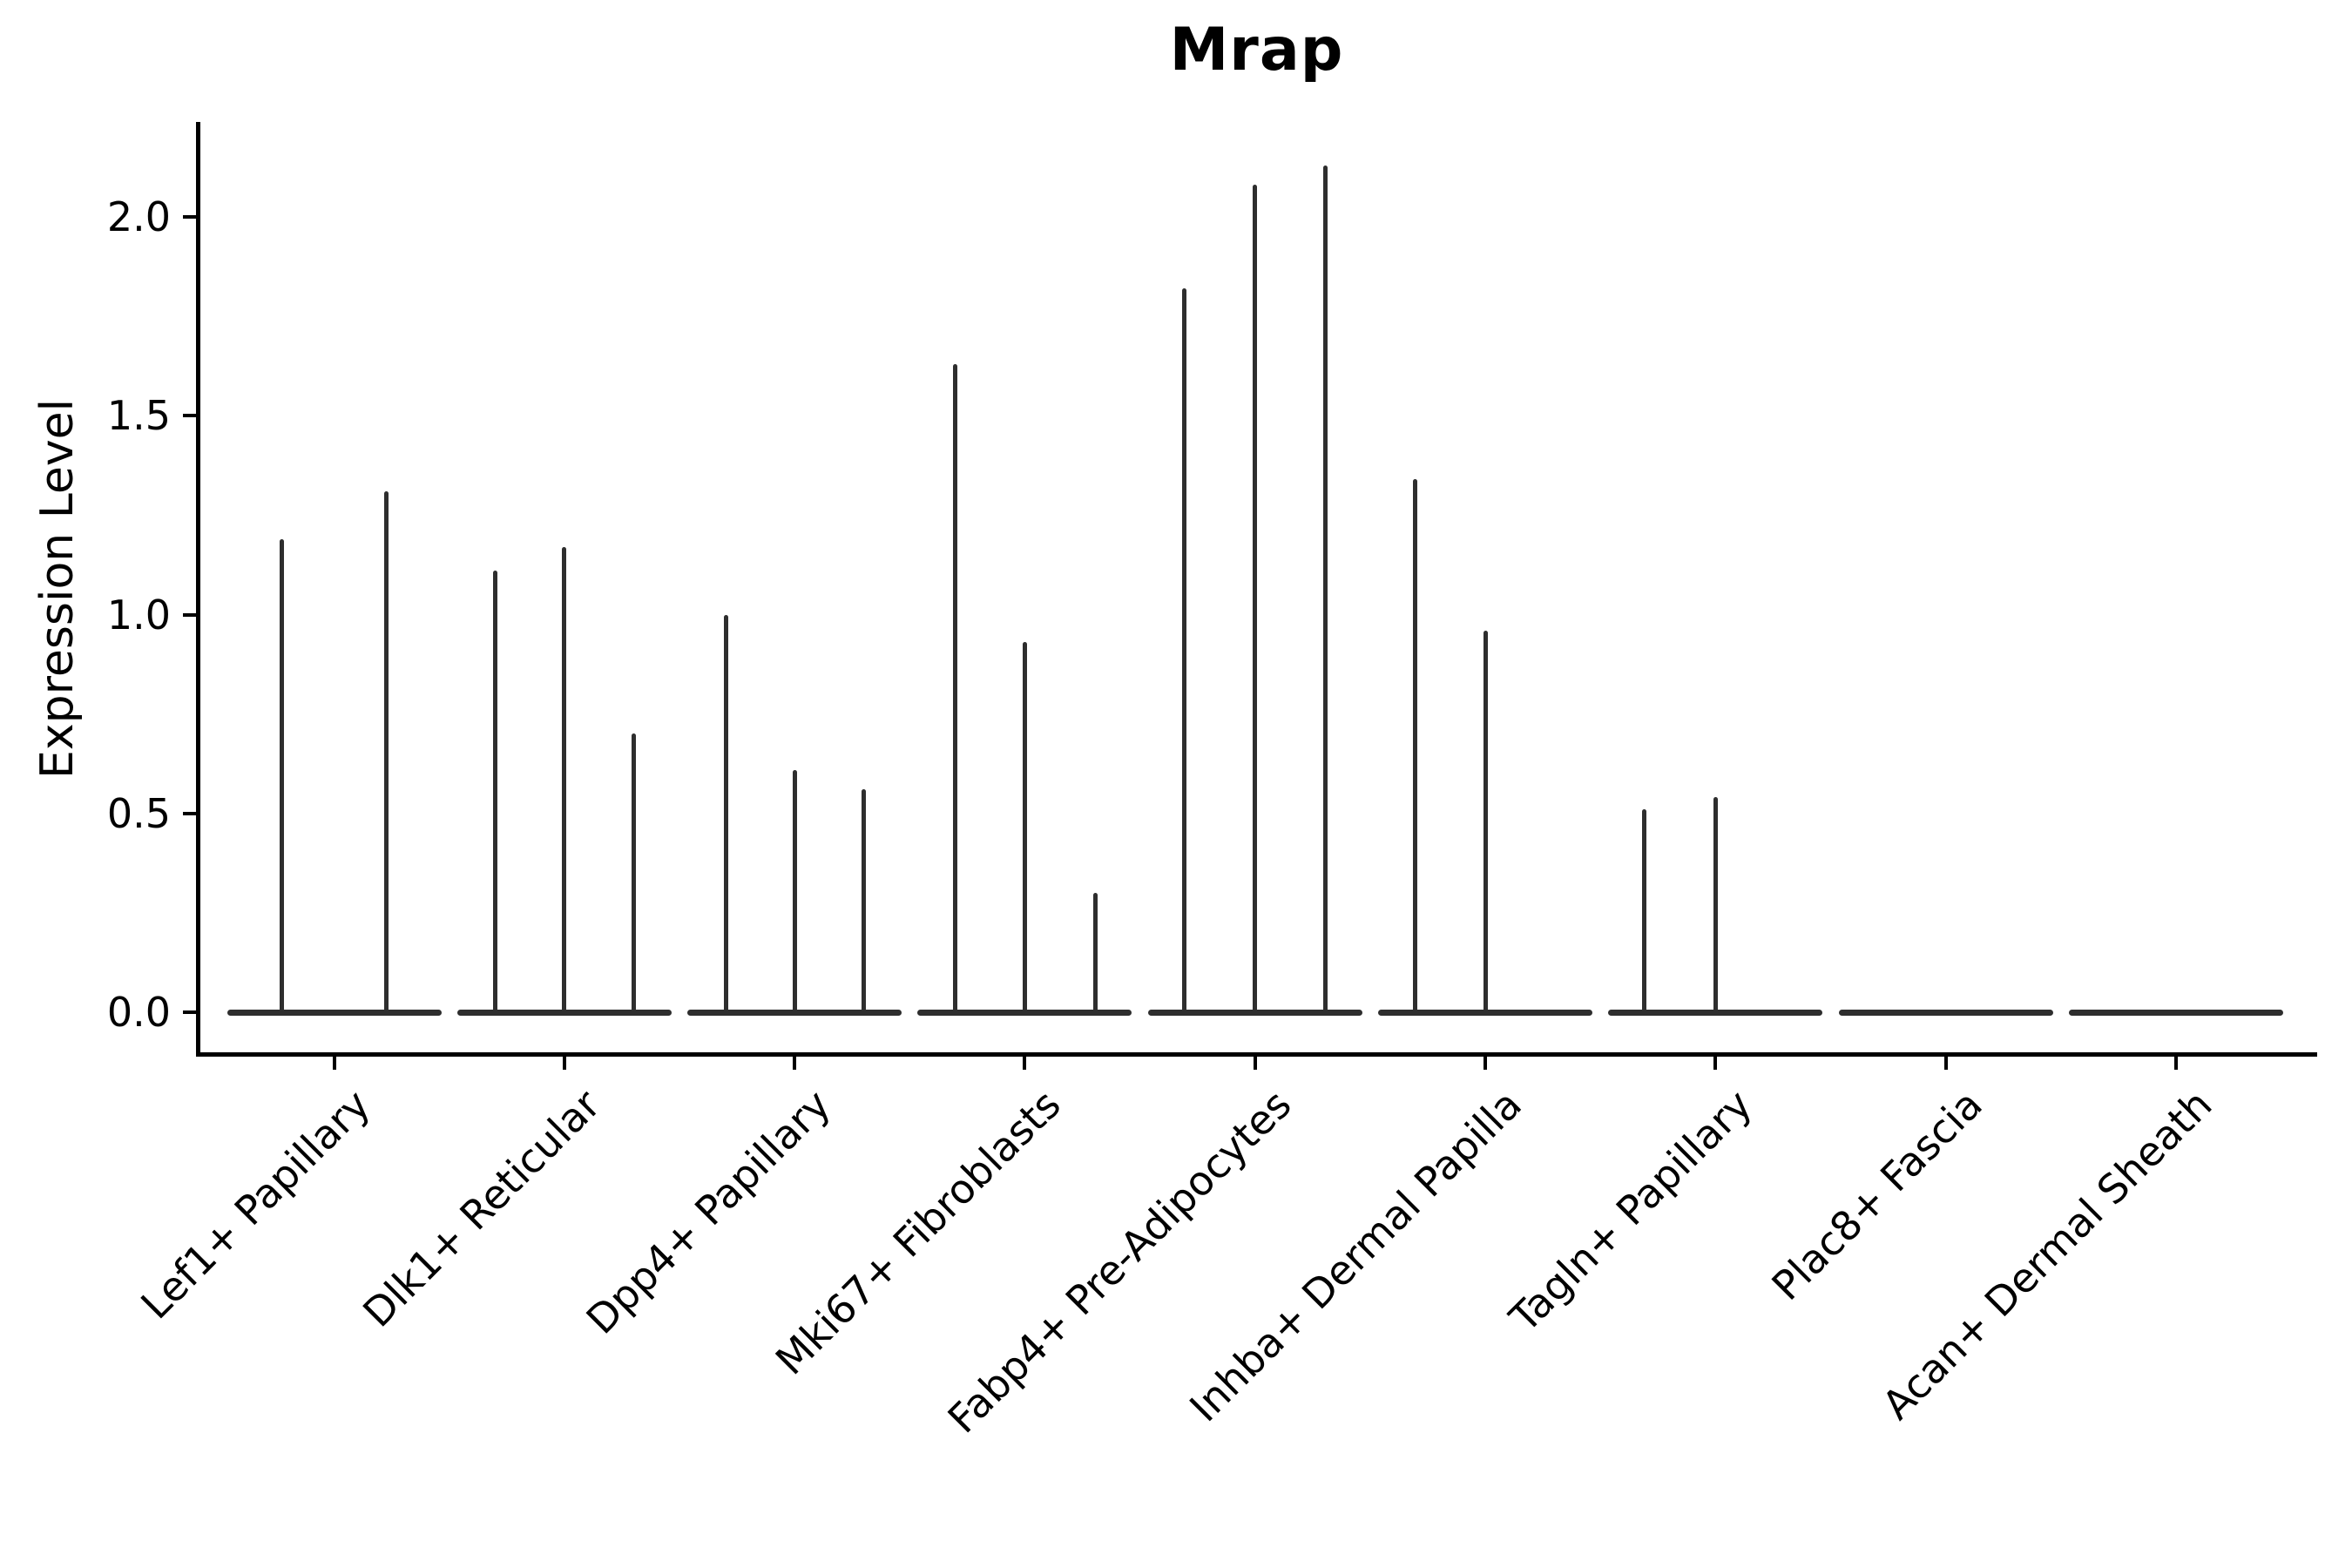 This screenshot has height=1568, width=2352. What do you see at coordinates (58, 589) in the screenshot?
I see `y-axis-label: Expression Level` at bounding box center [58, 589].